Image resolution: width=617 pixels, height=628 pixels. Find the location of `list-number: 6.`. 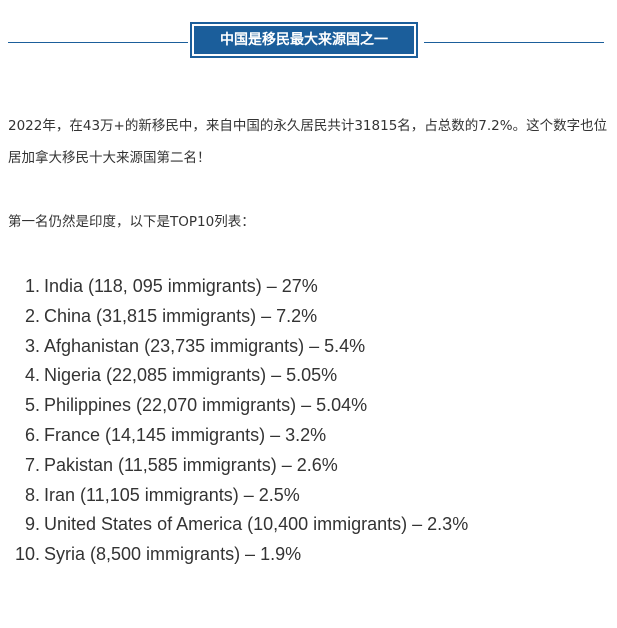

list-number: 6. is located at coordinates (32, 434).